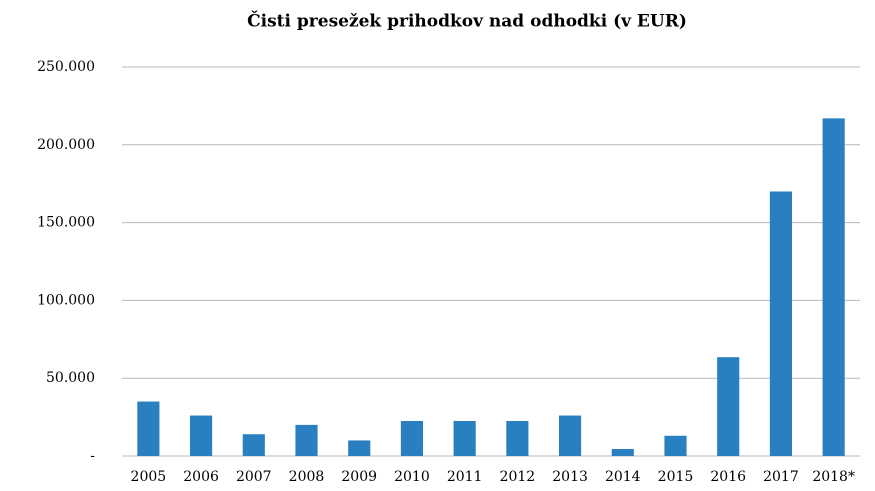  What do you see at coordinates (359, 477) in the screenshot?
I see `x-tick-label: 2009` at bounding box center [359, 477].